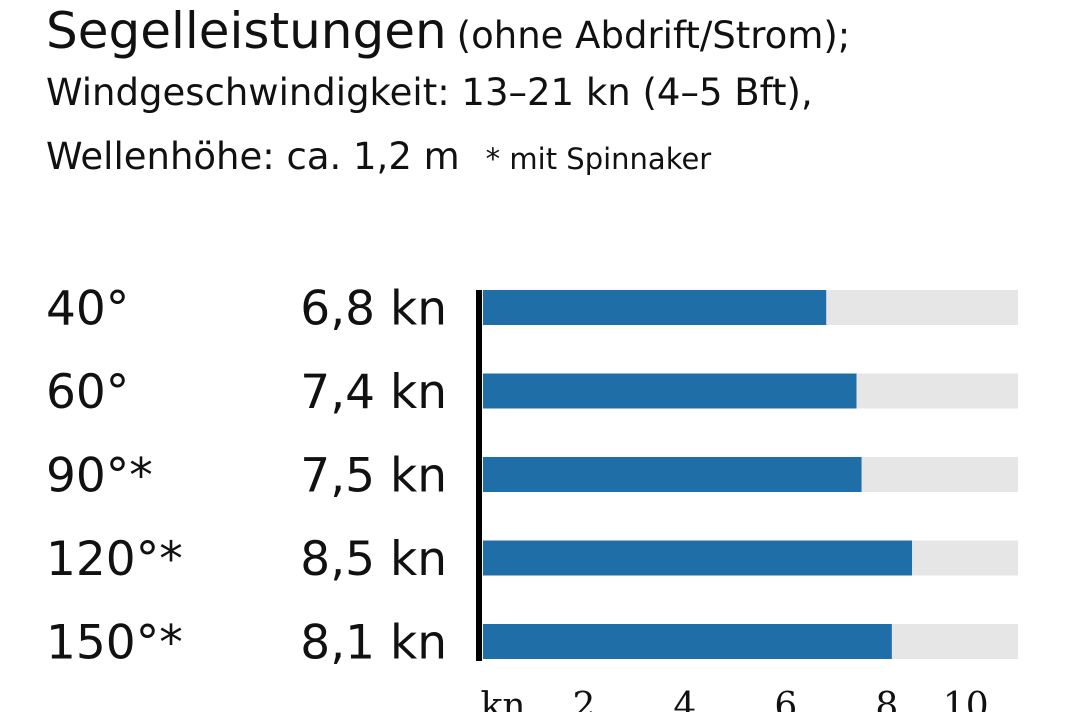  What do you see at coordinates (373, 392) in the screenshot?
I see `value-label: 7,4 kn` at bounding box center [373, 392].